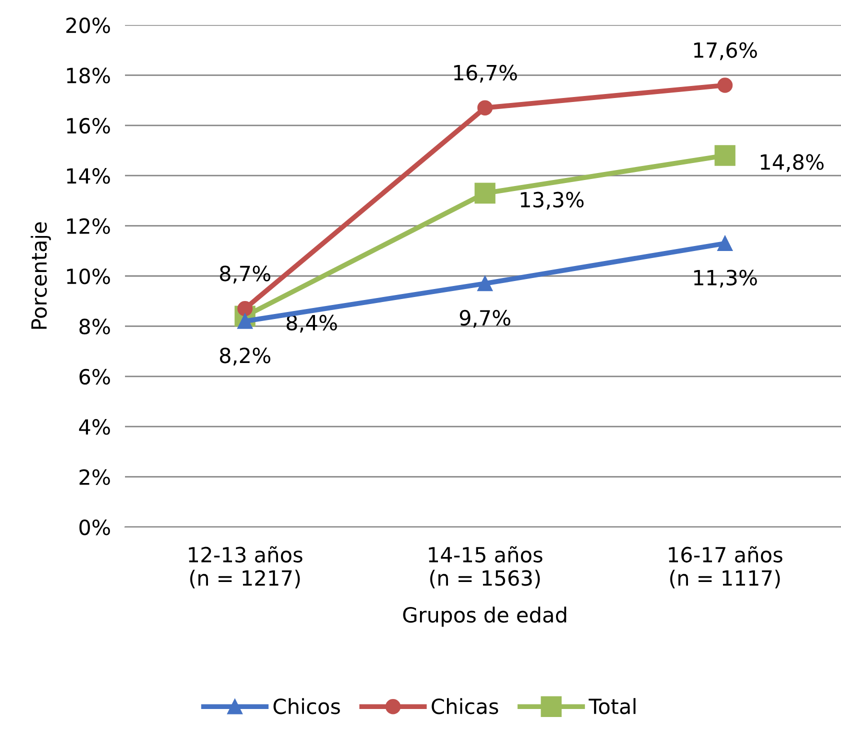 Image resolution: width=841 pixels, height=737 pixels. Describe the element at coordinates (95, 376) in the screenshot. I see `y-tick-label: 6%` at that location.